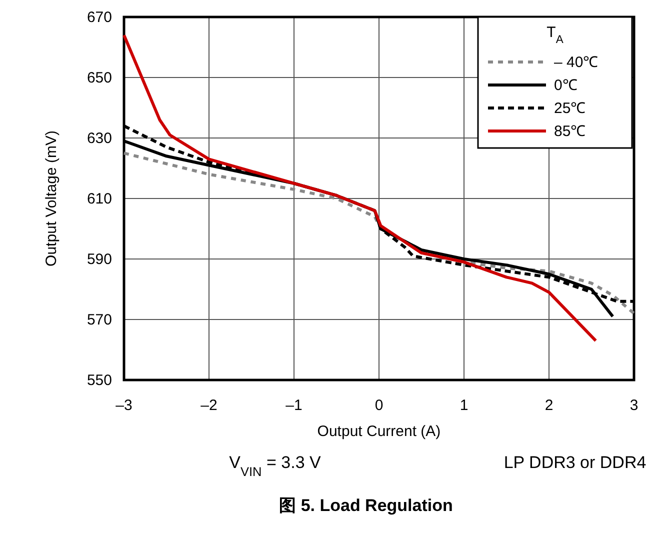 Image resolution: width=671 pixels, height=554 pixels. What do you see at coordinates (99, 17) in the screenshot?
I see `y-tick-label: 670` at bounding box center [99, 17].